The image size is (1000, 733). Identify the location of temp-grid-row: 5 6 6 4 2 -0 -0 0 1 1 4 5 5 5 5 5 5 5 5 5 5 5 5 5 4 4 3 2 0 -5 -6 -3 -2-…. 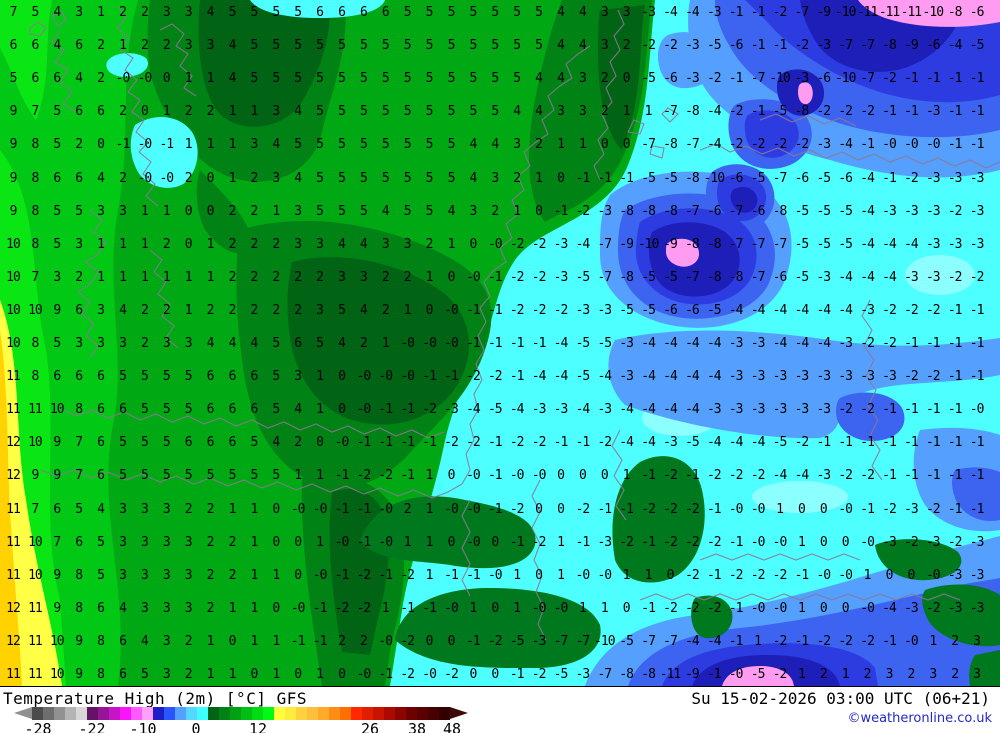
(497, 79).